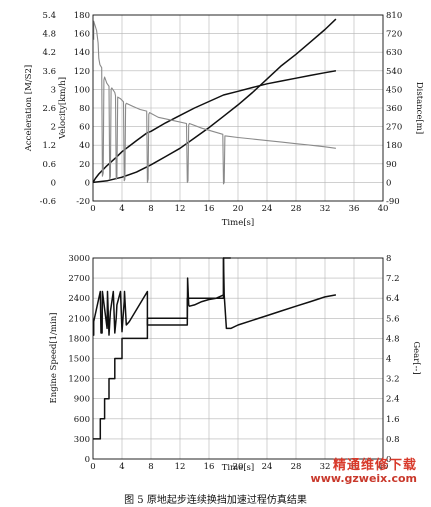  Describe the element at coordinates (393, 339) in the screenshot. I see `gear-tick-label: 4.8` at that location.